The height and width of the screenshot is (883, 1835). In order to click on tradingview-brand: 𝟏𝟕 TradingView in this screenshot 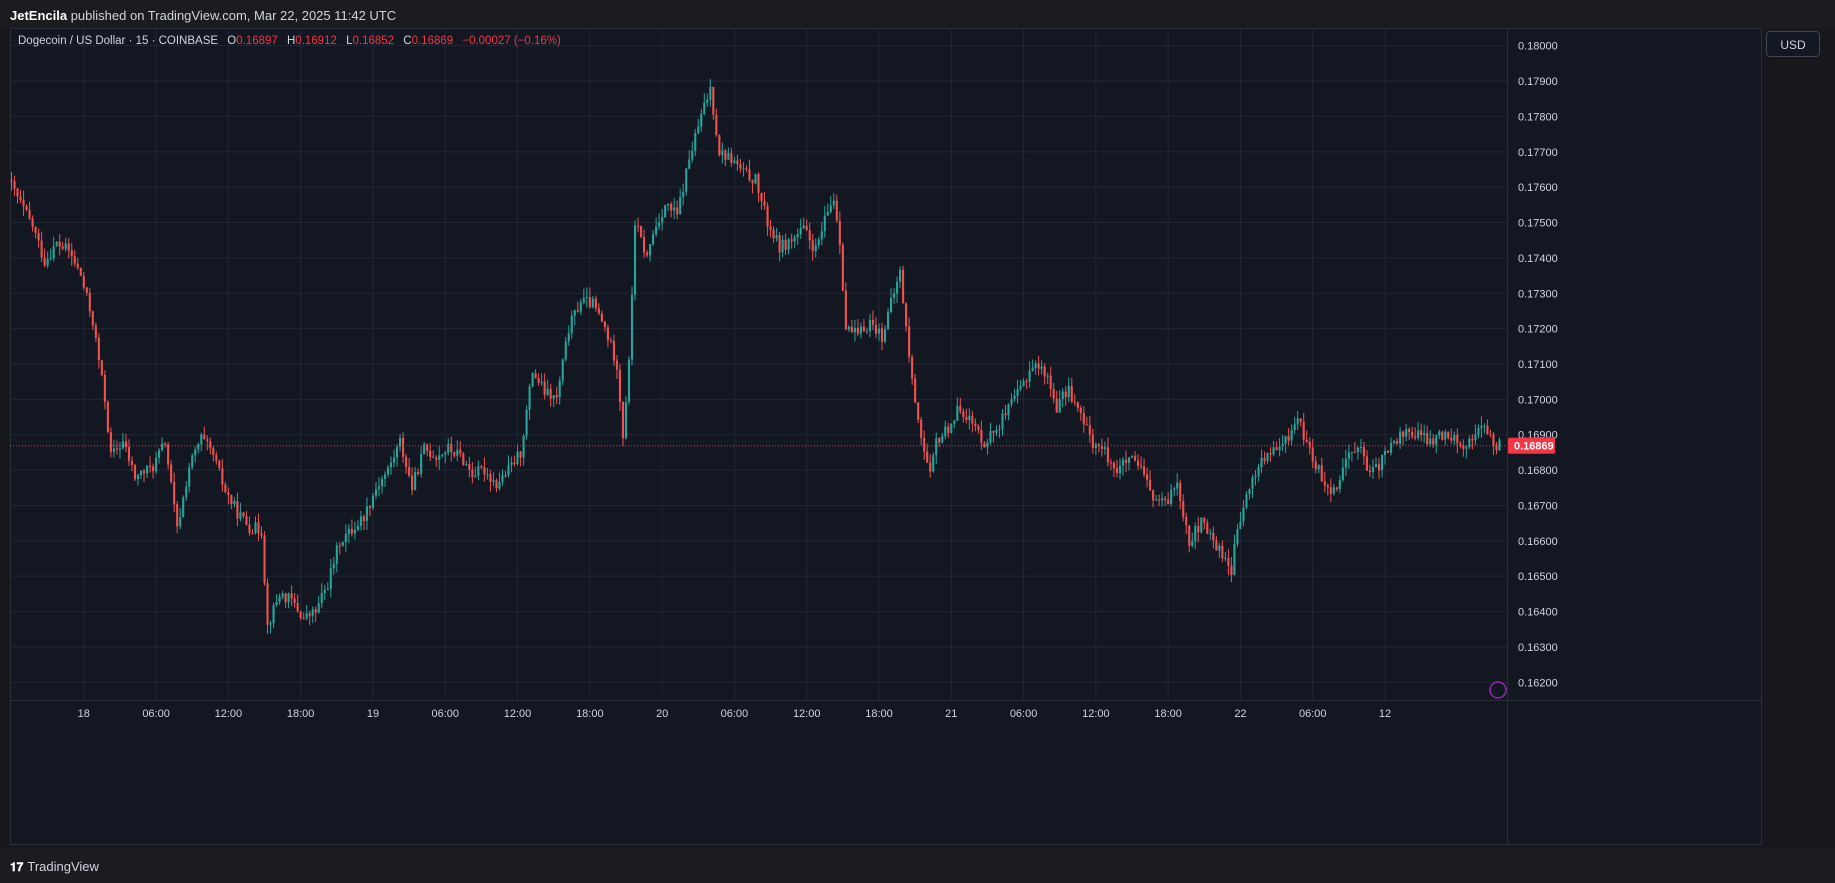, I will do `click(54, 867)`.